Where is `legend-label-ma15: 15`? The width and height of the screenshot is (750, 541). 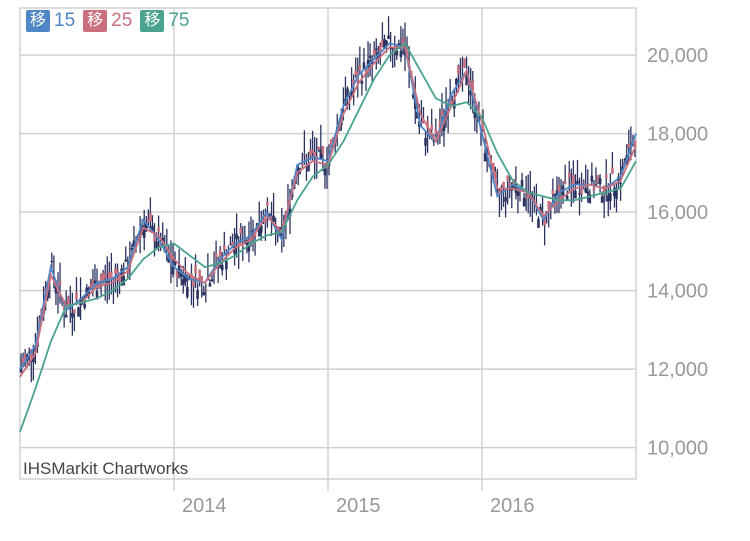 legend-label-ma15: 15 is located at coordinates (65, 20).